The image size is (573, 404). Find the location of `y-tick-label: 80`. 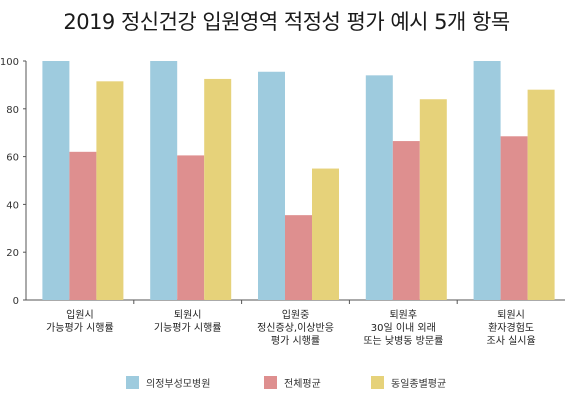

y-tick-label: 80 is located at coordinates (12, 110).